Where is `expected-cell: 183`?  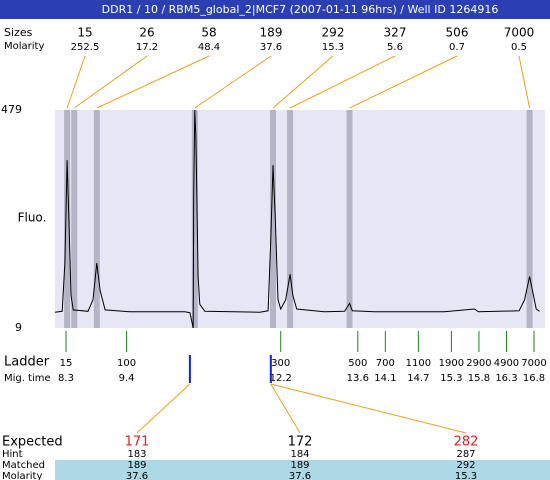
expected-cell: 183 is located at coordinates (136, 454).